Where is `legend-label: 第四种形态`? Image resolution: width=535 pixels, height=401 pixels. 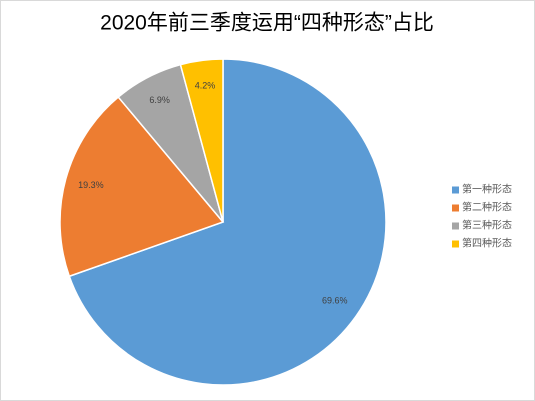
legend-label: 第四种形态 is located at coordinates (487, 243).